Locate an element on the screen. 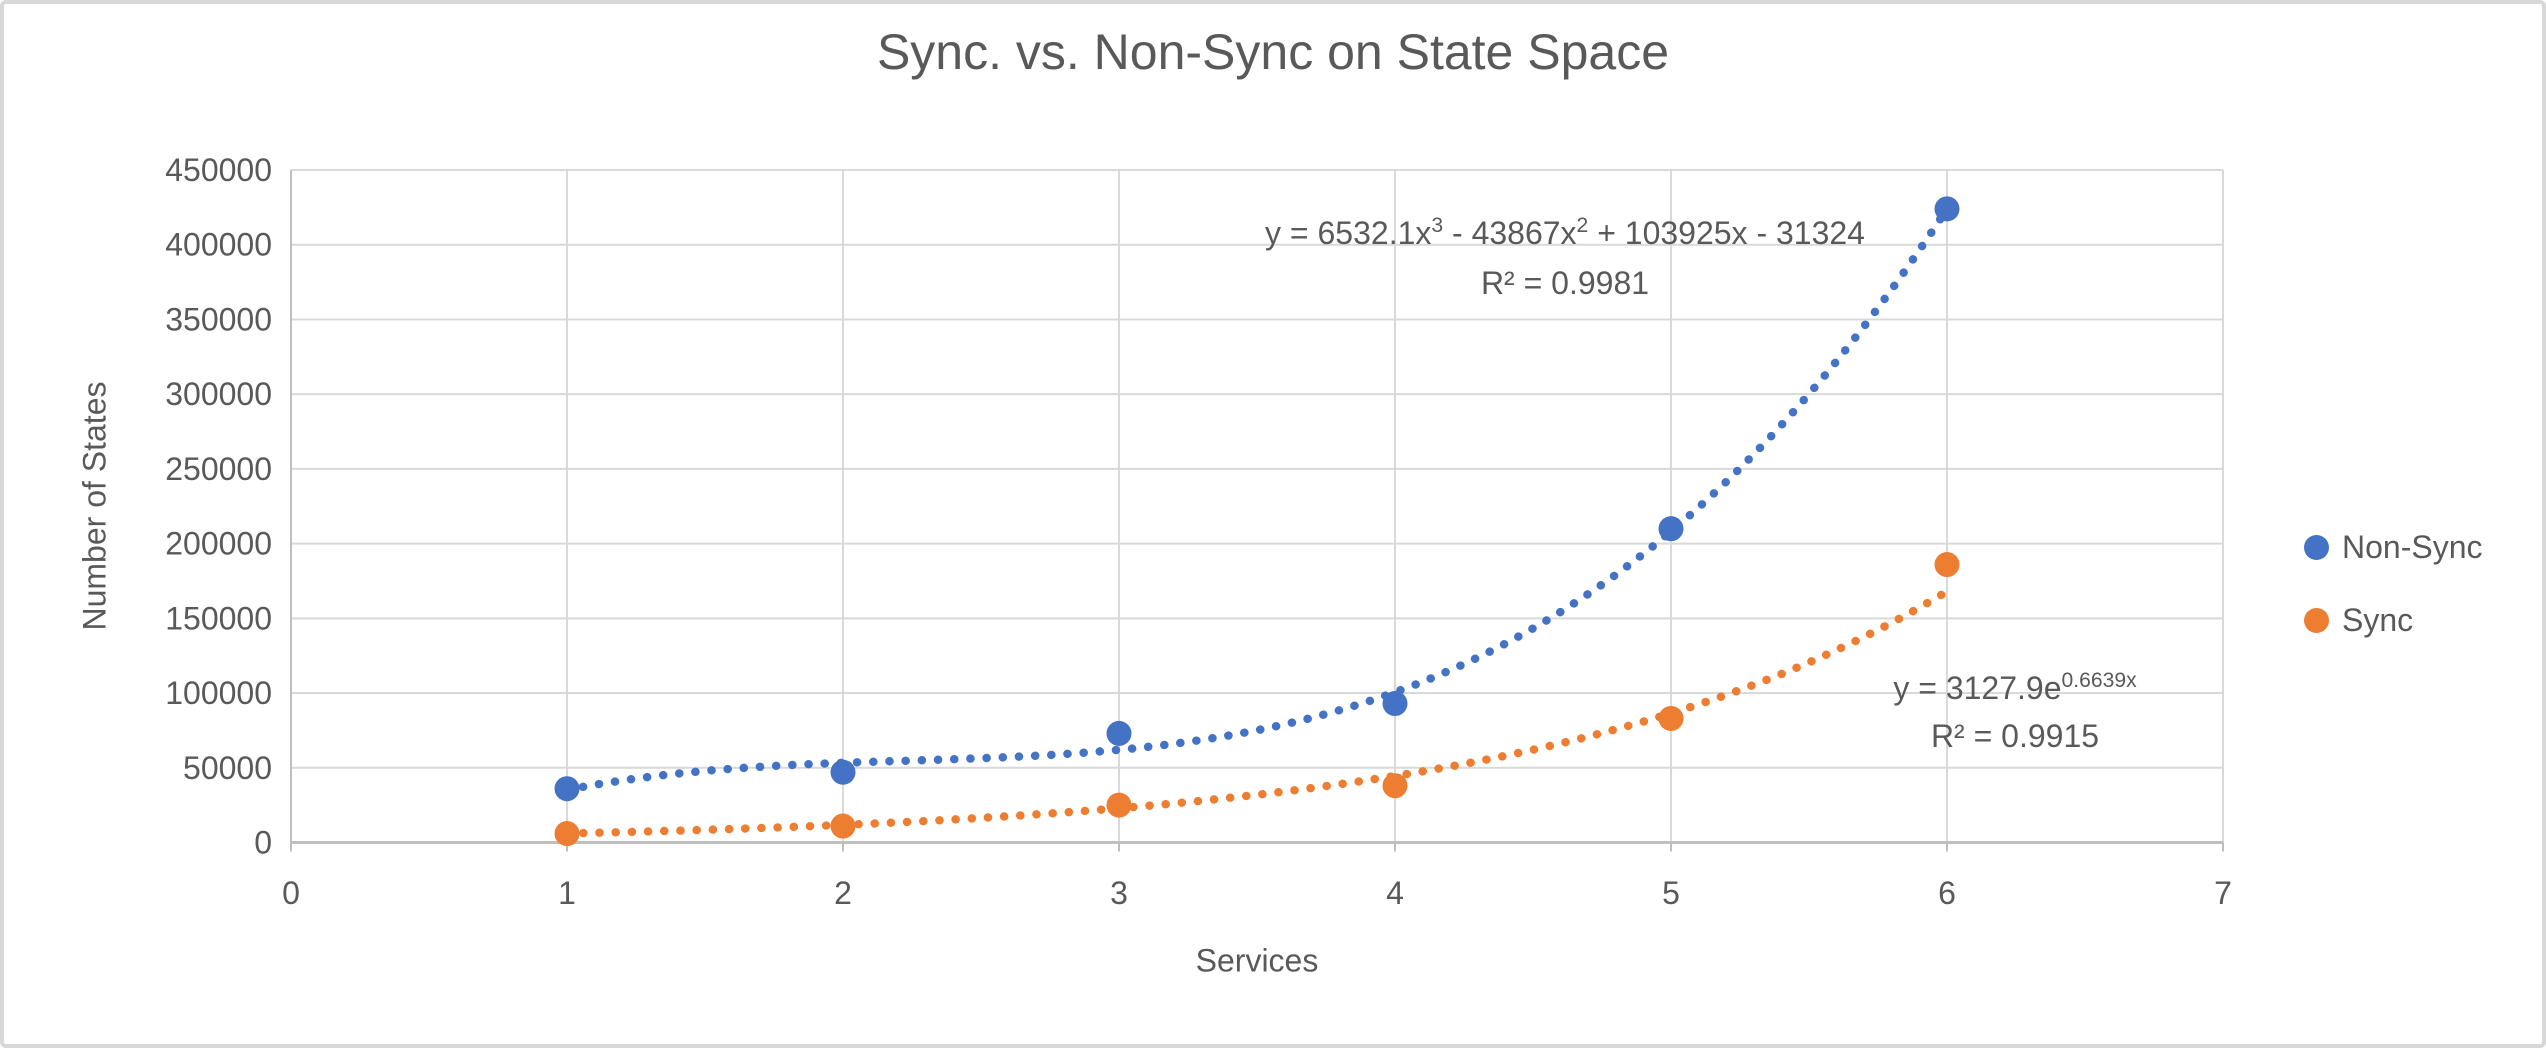 The image size is (2546, 1048). y-tick-label: 300000 is located at coordinates (218, 394).